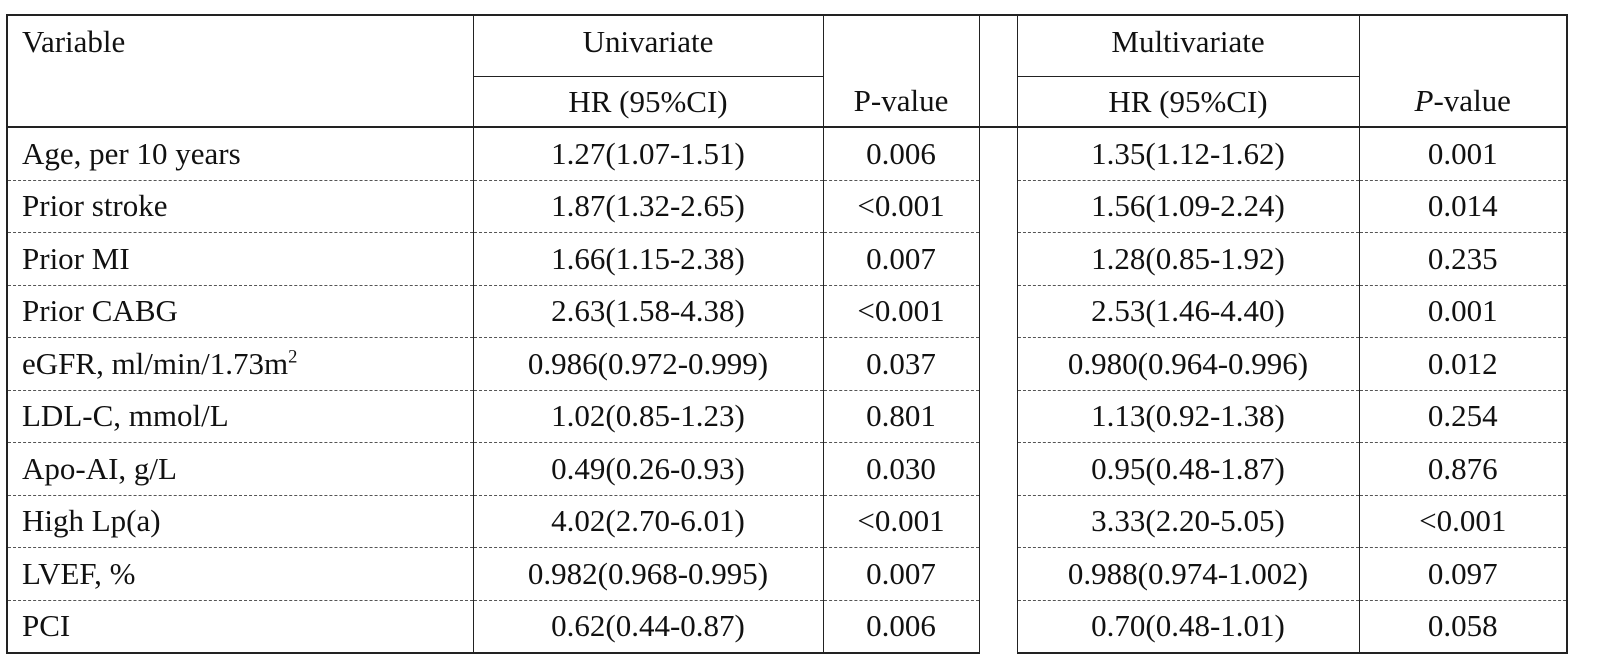 The width and height of the screenshot is (1600, 669). I want to click on cell-multivariate-hr-text: 0.95(0.48-1.87), so click(1188, 468).